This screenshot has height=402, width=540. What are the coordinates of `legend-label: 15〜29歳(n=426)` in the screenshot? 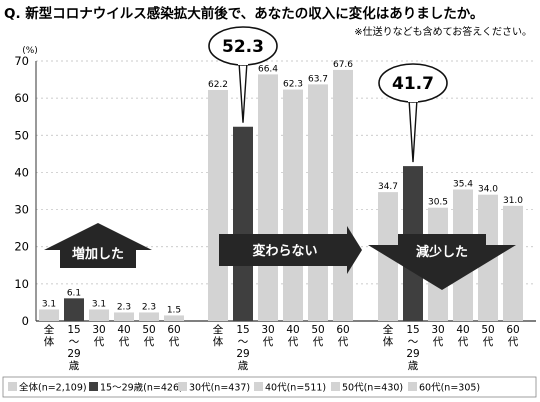 It's located at (141, 388).